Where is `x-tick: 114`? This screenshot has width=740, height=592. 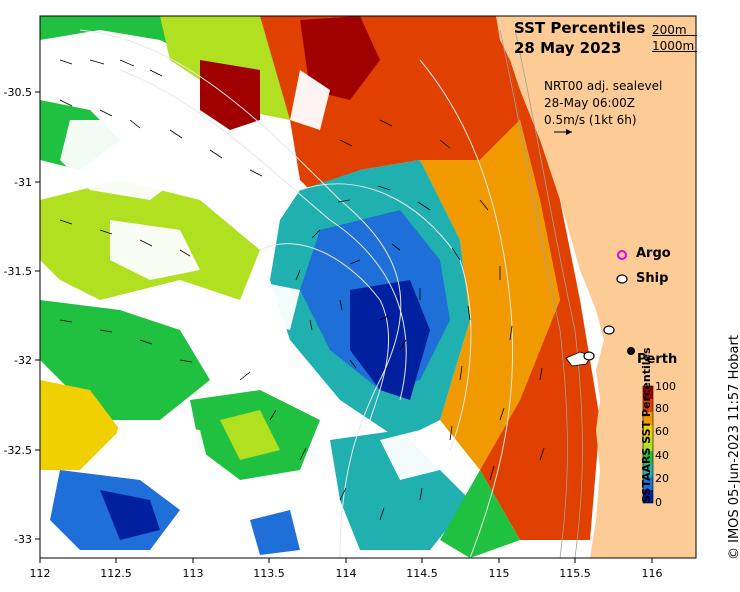
x-tick: 114 is located at coordinates (346, 573).